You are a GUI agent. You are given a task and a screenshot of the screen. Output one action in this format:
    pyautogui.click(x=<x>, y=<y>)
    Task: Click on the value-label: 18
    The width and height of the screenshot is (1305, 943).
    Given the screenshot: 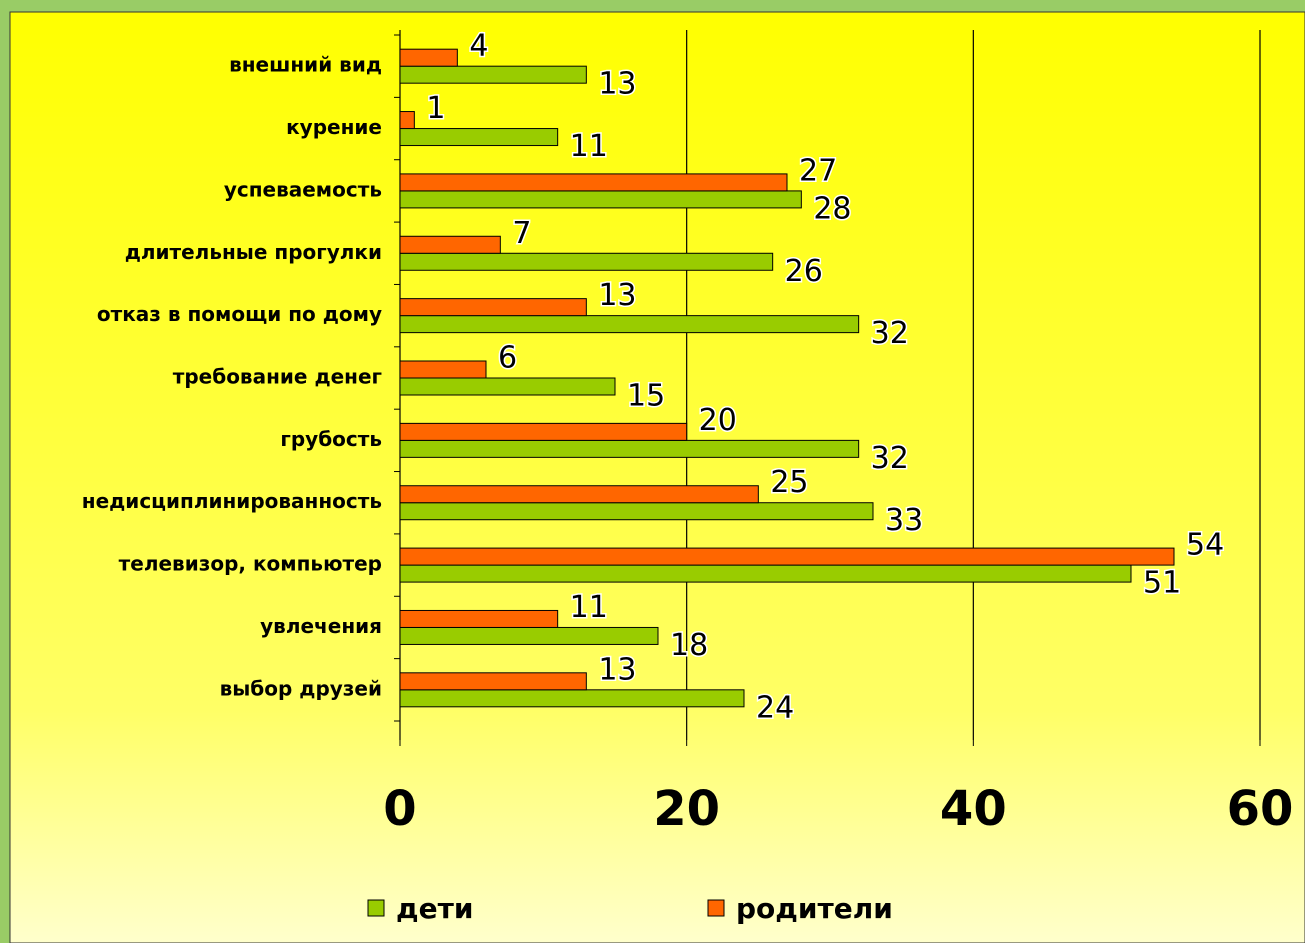 What is the action you would take?
    pyautogui.click(x=689, y=645)
    